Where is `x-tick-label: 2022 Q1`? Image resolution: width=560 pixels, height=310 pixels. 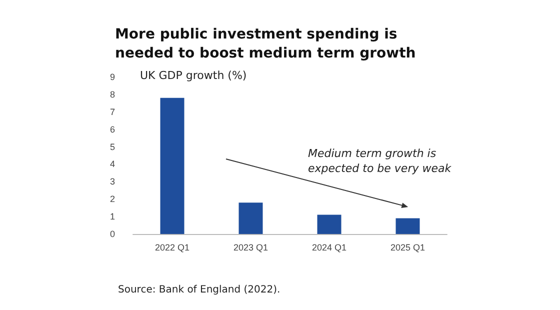 x-tick-label: 2022 Q1 is located at coordinates (172, 247).